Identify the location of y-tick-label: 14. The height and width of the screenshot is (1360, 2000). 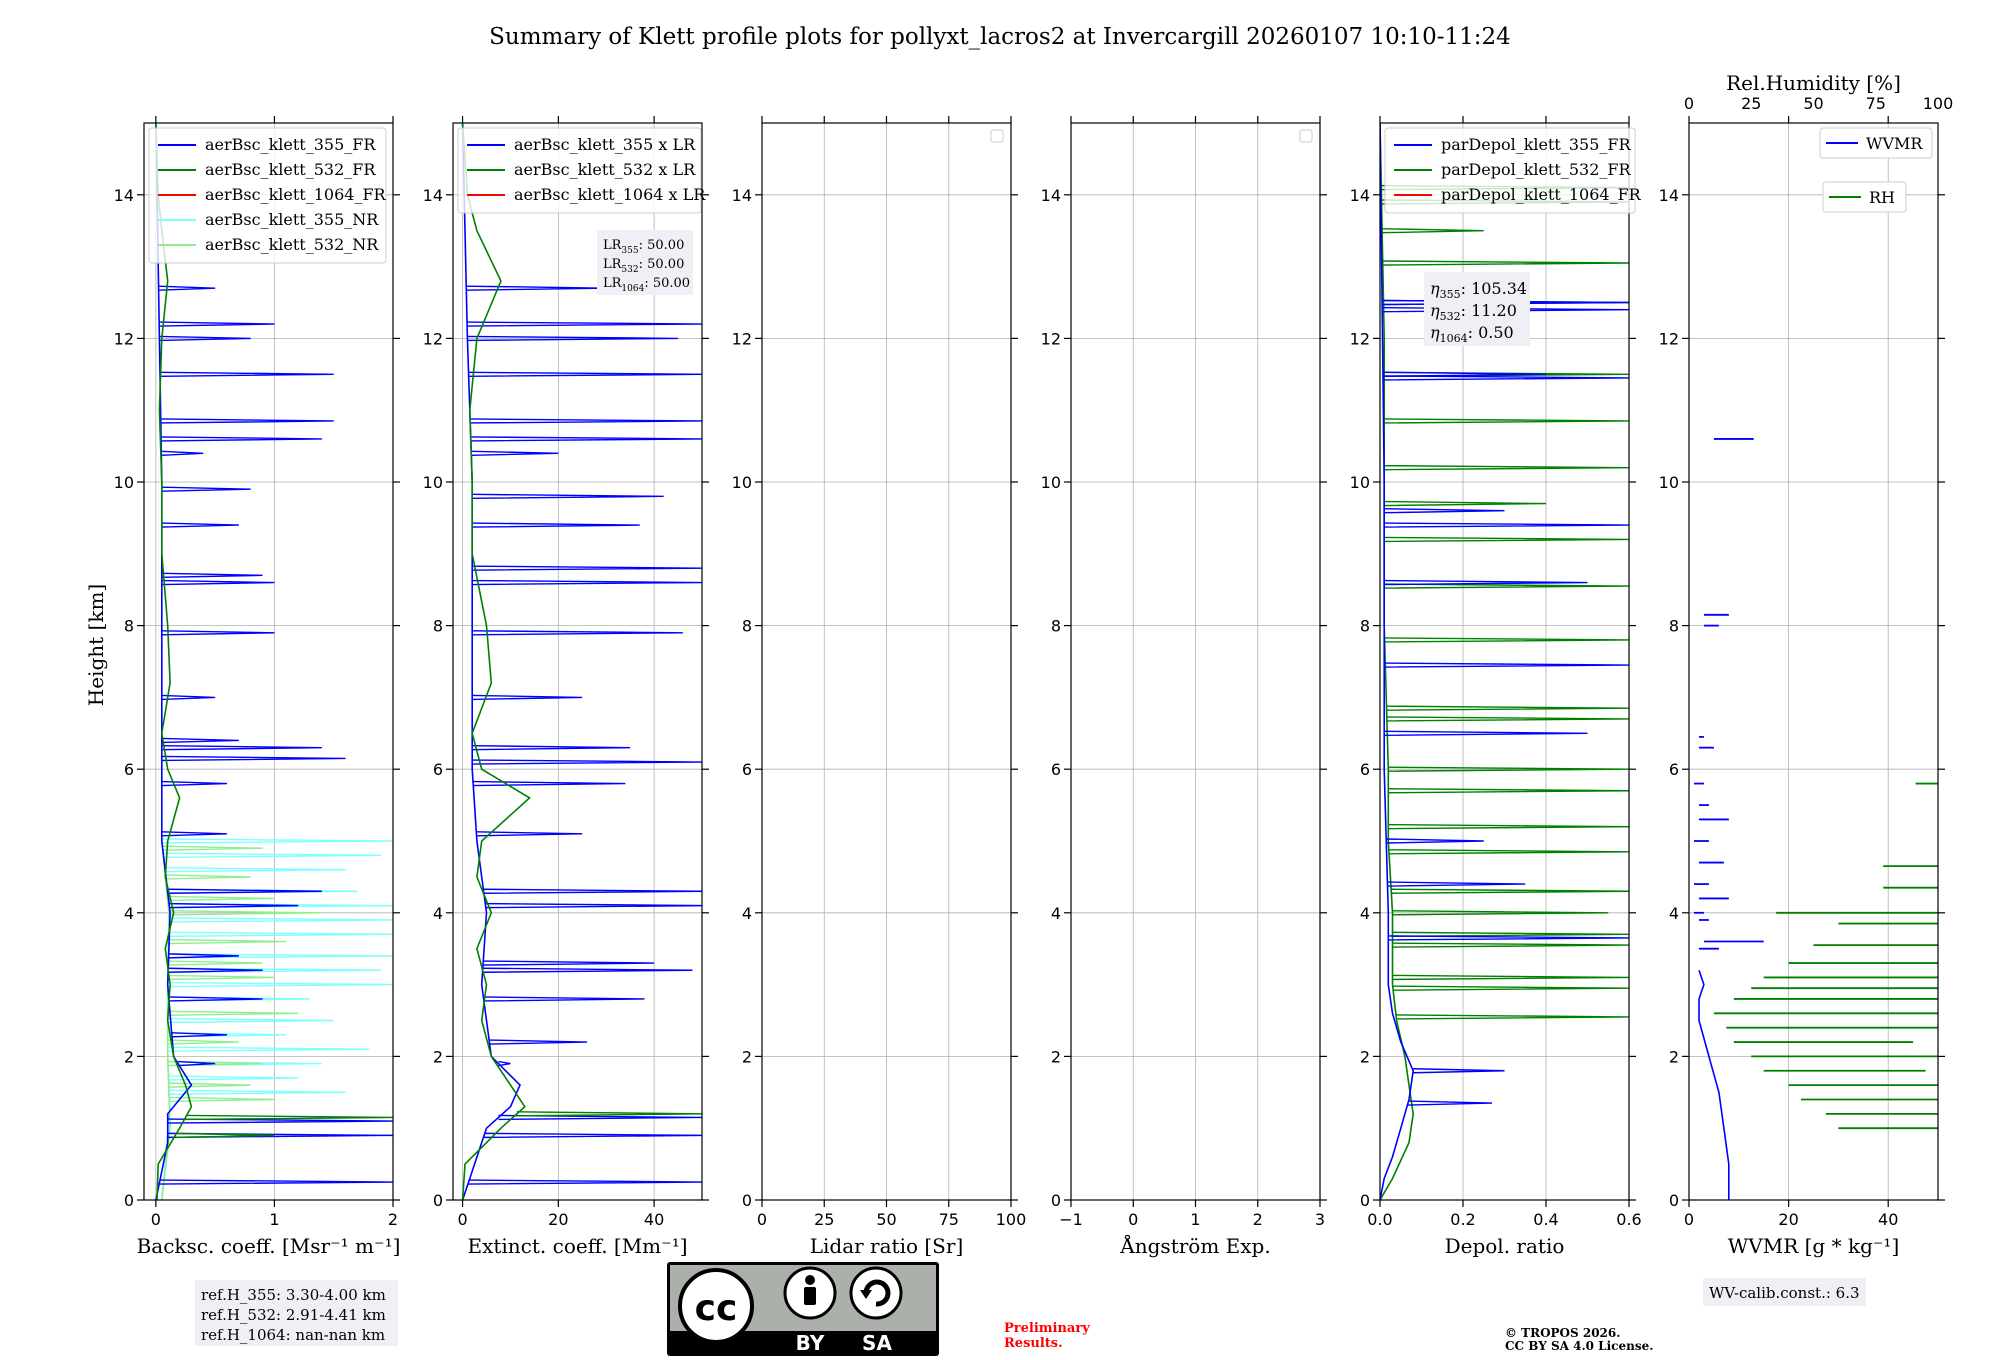
(1051, 195).